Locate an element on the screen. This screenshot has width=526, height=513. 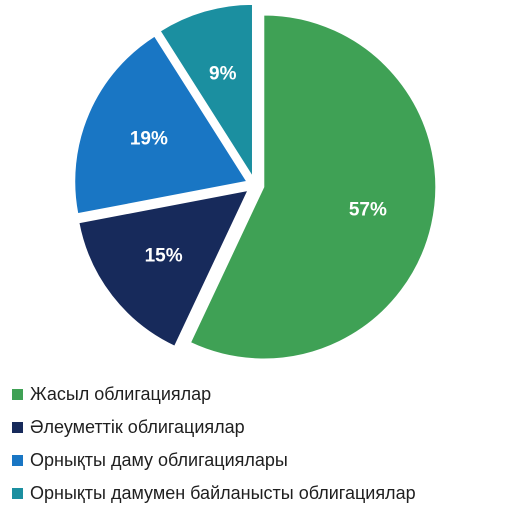
pie-data-label-1: 57% is located at coordinates (368, 210).